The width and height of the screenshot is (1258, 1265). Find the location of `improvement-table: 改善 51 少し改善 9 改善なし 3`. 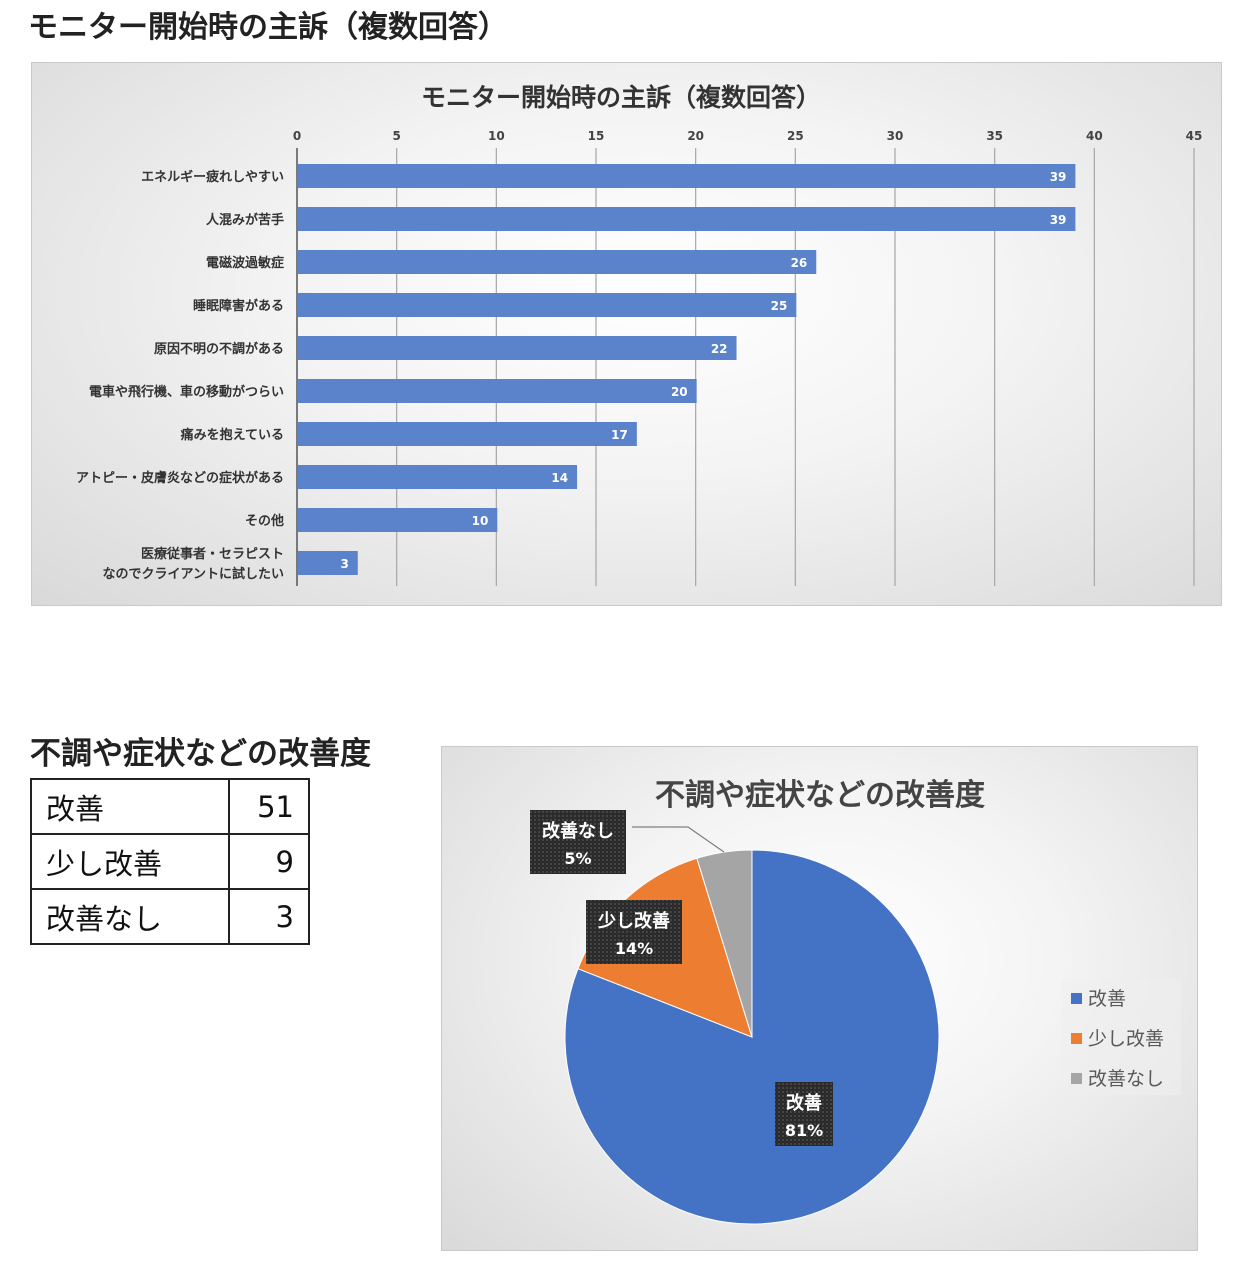

improvement-table: 改善 51 少し改善 9 改善なし 3 is located at coordinates (170, 861).